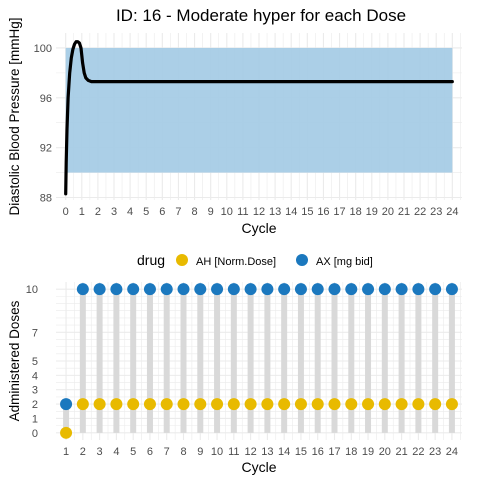 The width and height of the screenshot is (480, 485). What do you see at coordinates (46, 99) in the screenshot?
I see `y-tick-label: 96` at bounding box center [46, 99].